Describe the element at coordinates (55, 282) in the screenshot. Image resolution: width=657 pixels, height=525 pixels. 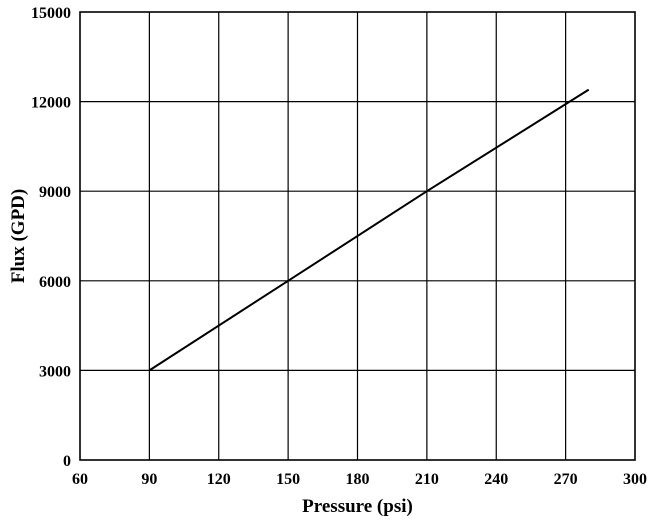
I see `y-tick-label: 6000` at that location.